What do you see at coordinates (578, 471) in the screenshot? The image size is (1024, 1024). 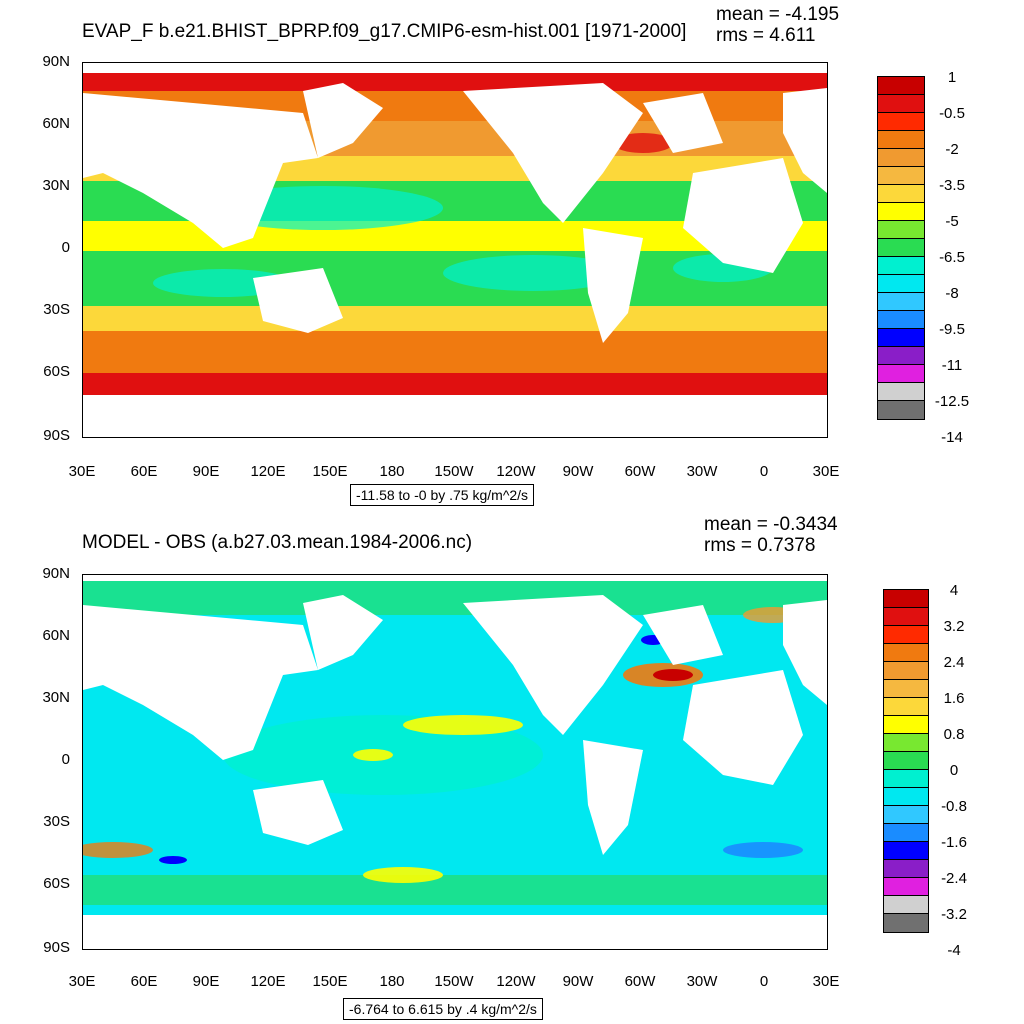 I see `lon-label: 90W` at bounding box center [578, 471].